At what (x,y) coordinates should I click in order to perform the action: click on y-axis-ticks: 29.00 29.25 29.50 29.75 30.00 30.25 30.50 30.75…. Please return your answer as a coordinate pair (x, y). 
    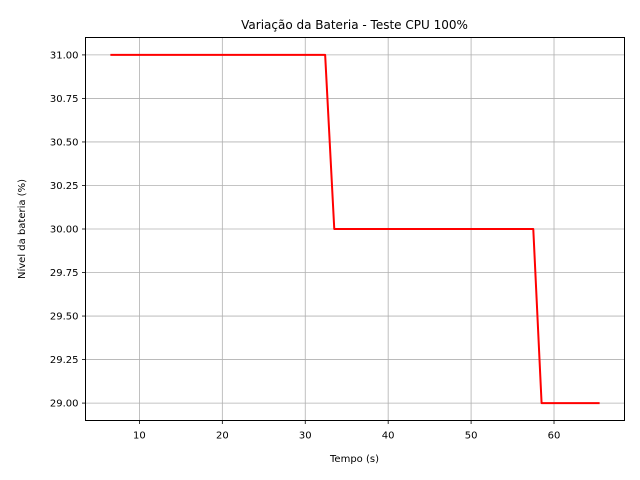
    Looking at the image, I should click on (68, 230).